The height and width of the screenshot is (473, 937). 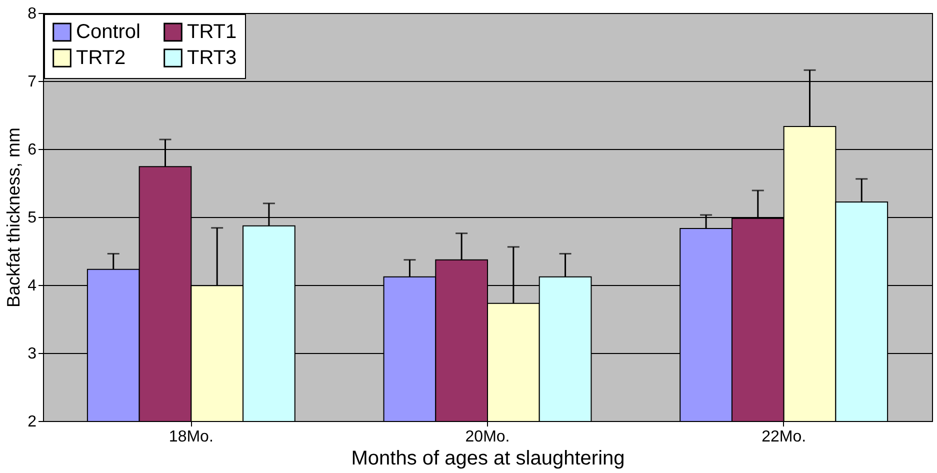 I want to click on y-axis-title: Backfat thickness, mm, so click(x=14, y=217).